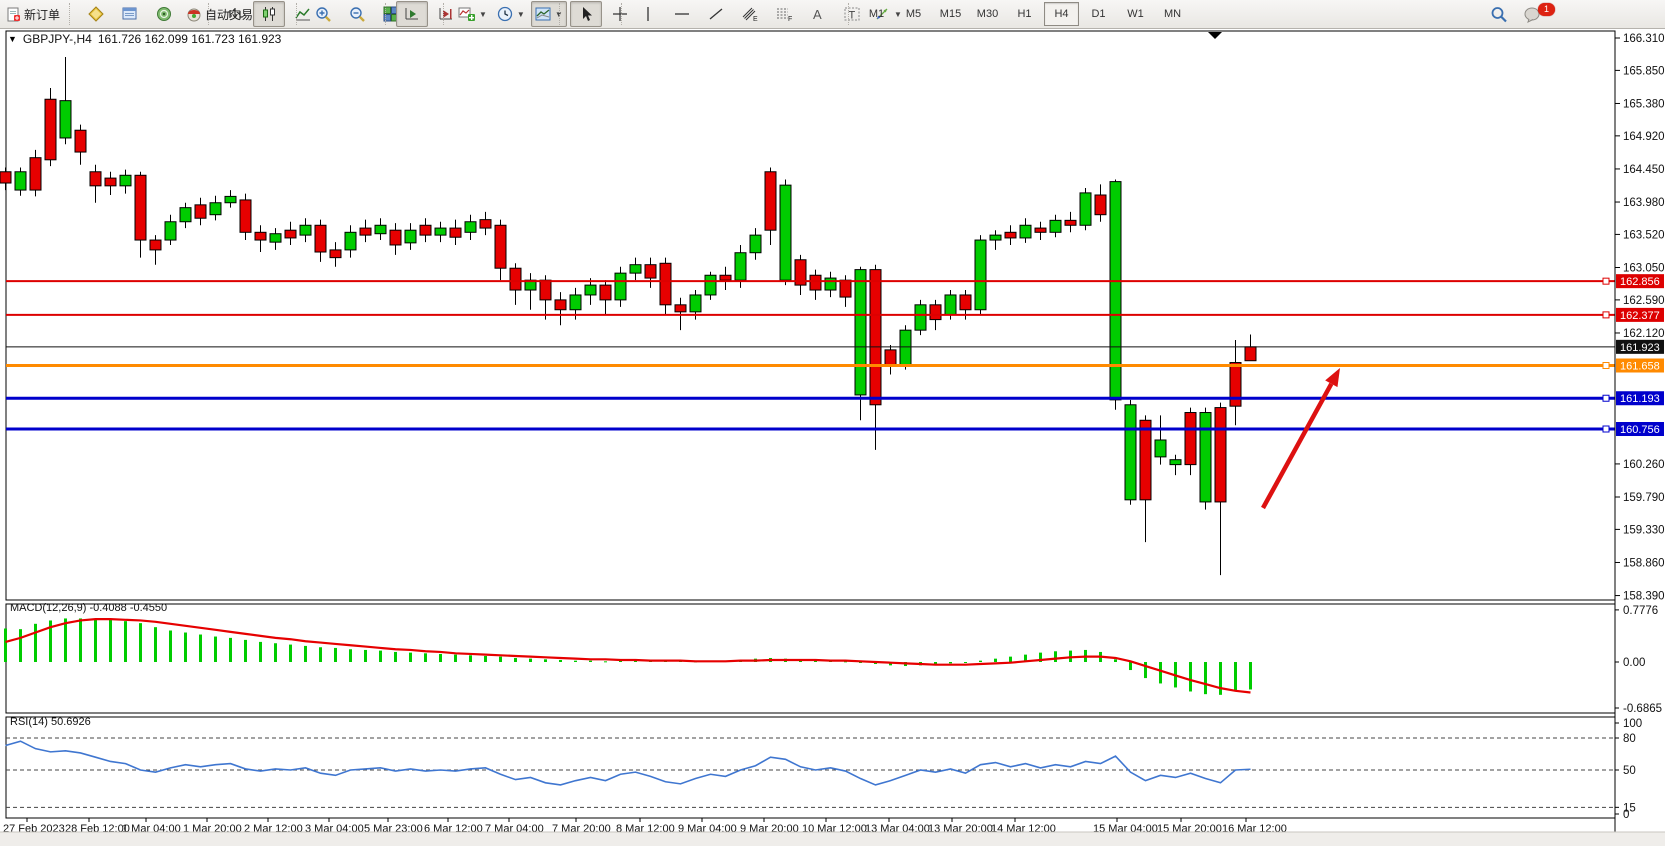  What do you see at coordinates (1061, 14) in the screenshot?
I see `tab-timeframe-h4: H4` at bounding box center [1061, 14].